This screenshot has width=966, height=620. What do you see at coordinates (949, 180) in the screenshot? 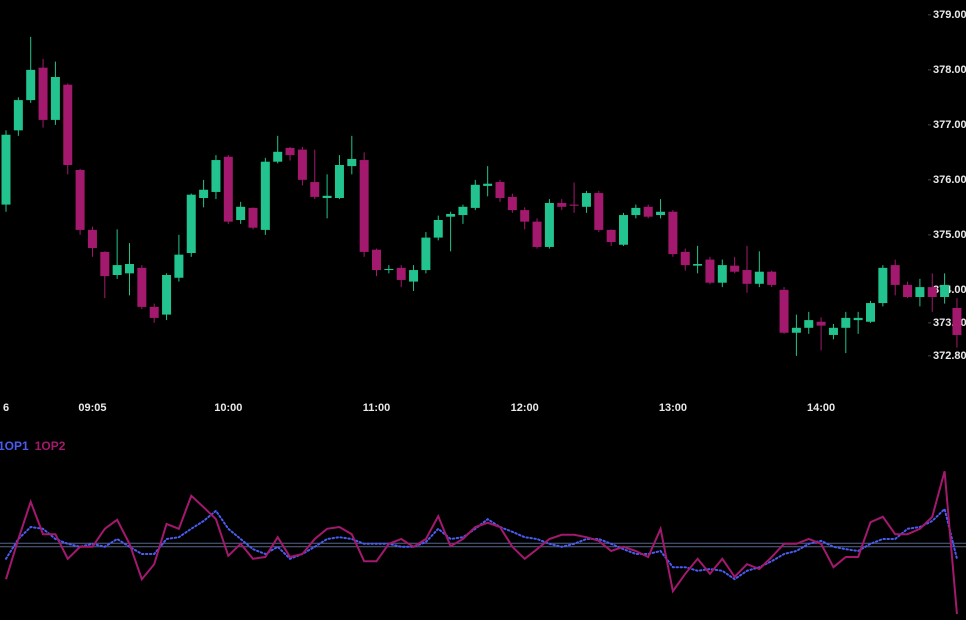
I see `y-tick-label: 376.00` at bounding box center [949, 180].